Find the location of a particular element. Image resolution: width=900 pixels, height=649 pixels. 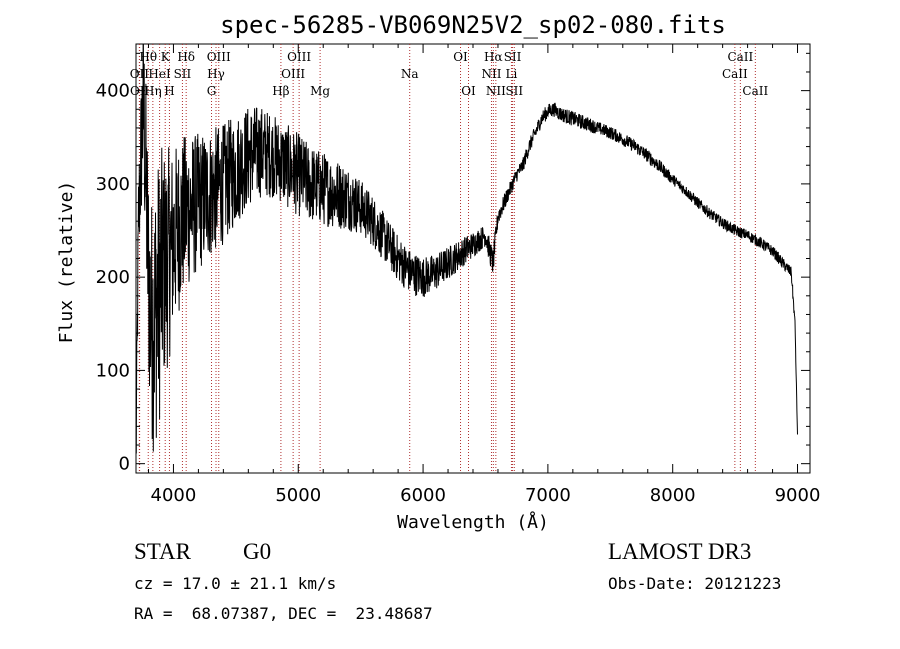

x-tick-label: 6000 is located at coordinates (423, 495).